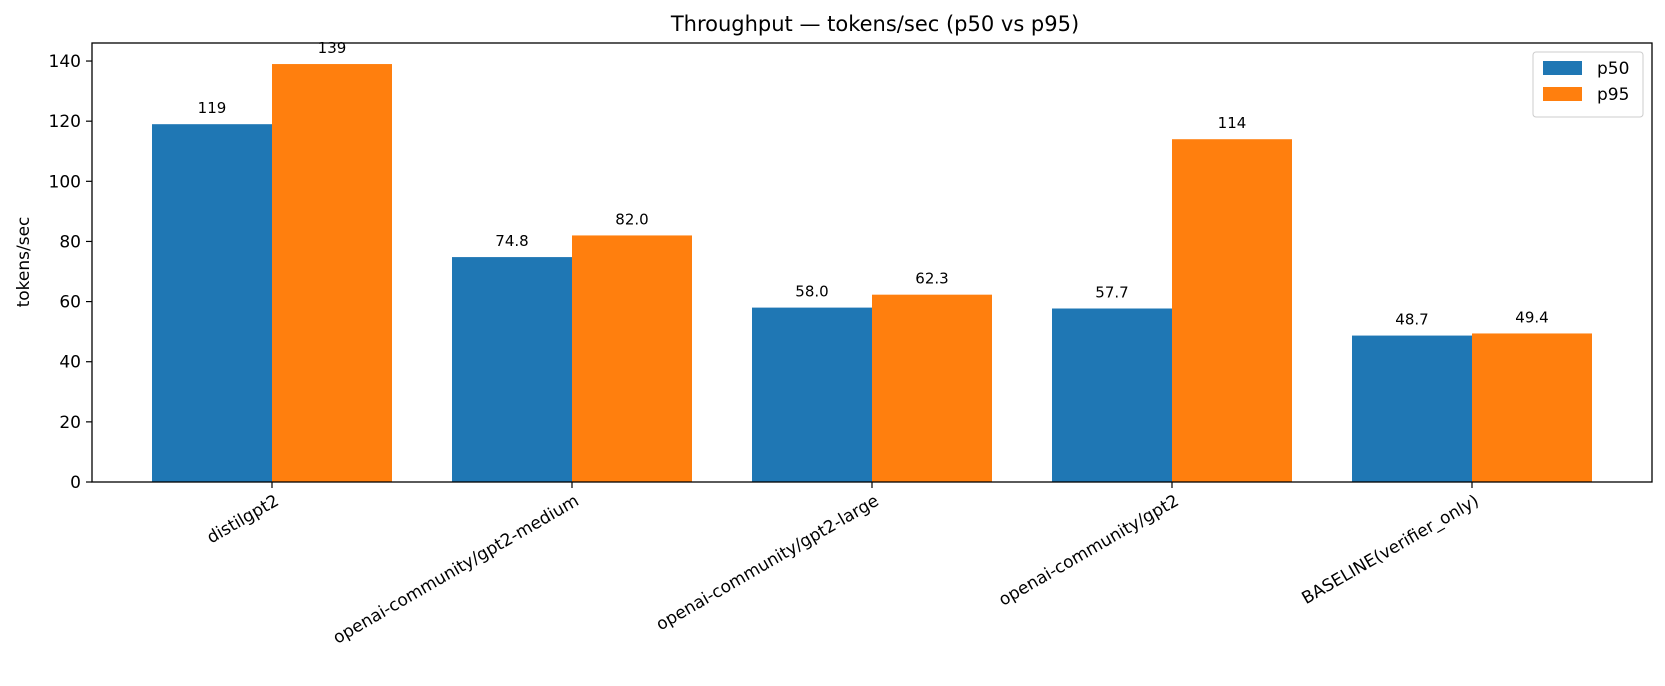  Describe the element at coordinates (811, 292) in the screenshot. I see `bar-value-label: 58.0` at that location.